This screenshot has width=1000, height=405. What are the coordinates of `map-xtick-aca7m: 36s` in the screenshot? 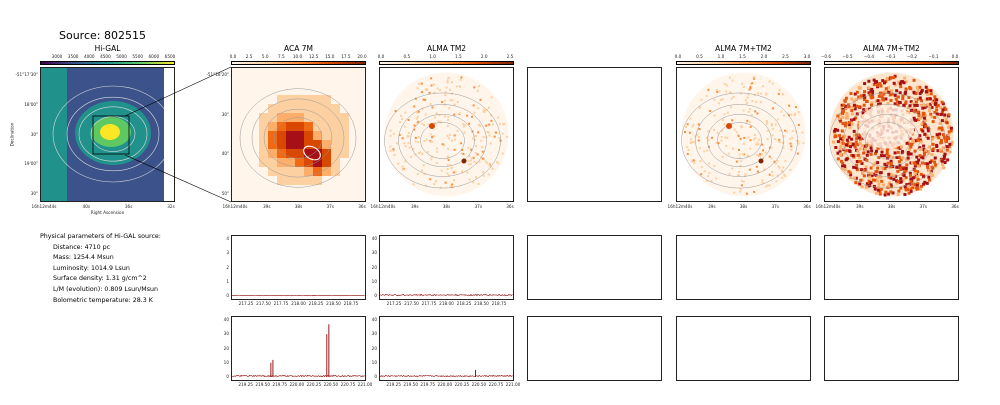 It's located at (362, 206).